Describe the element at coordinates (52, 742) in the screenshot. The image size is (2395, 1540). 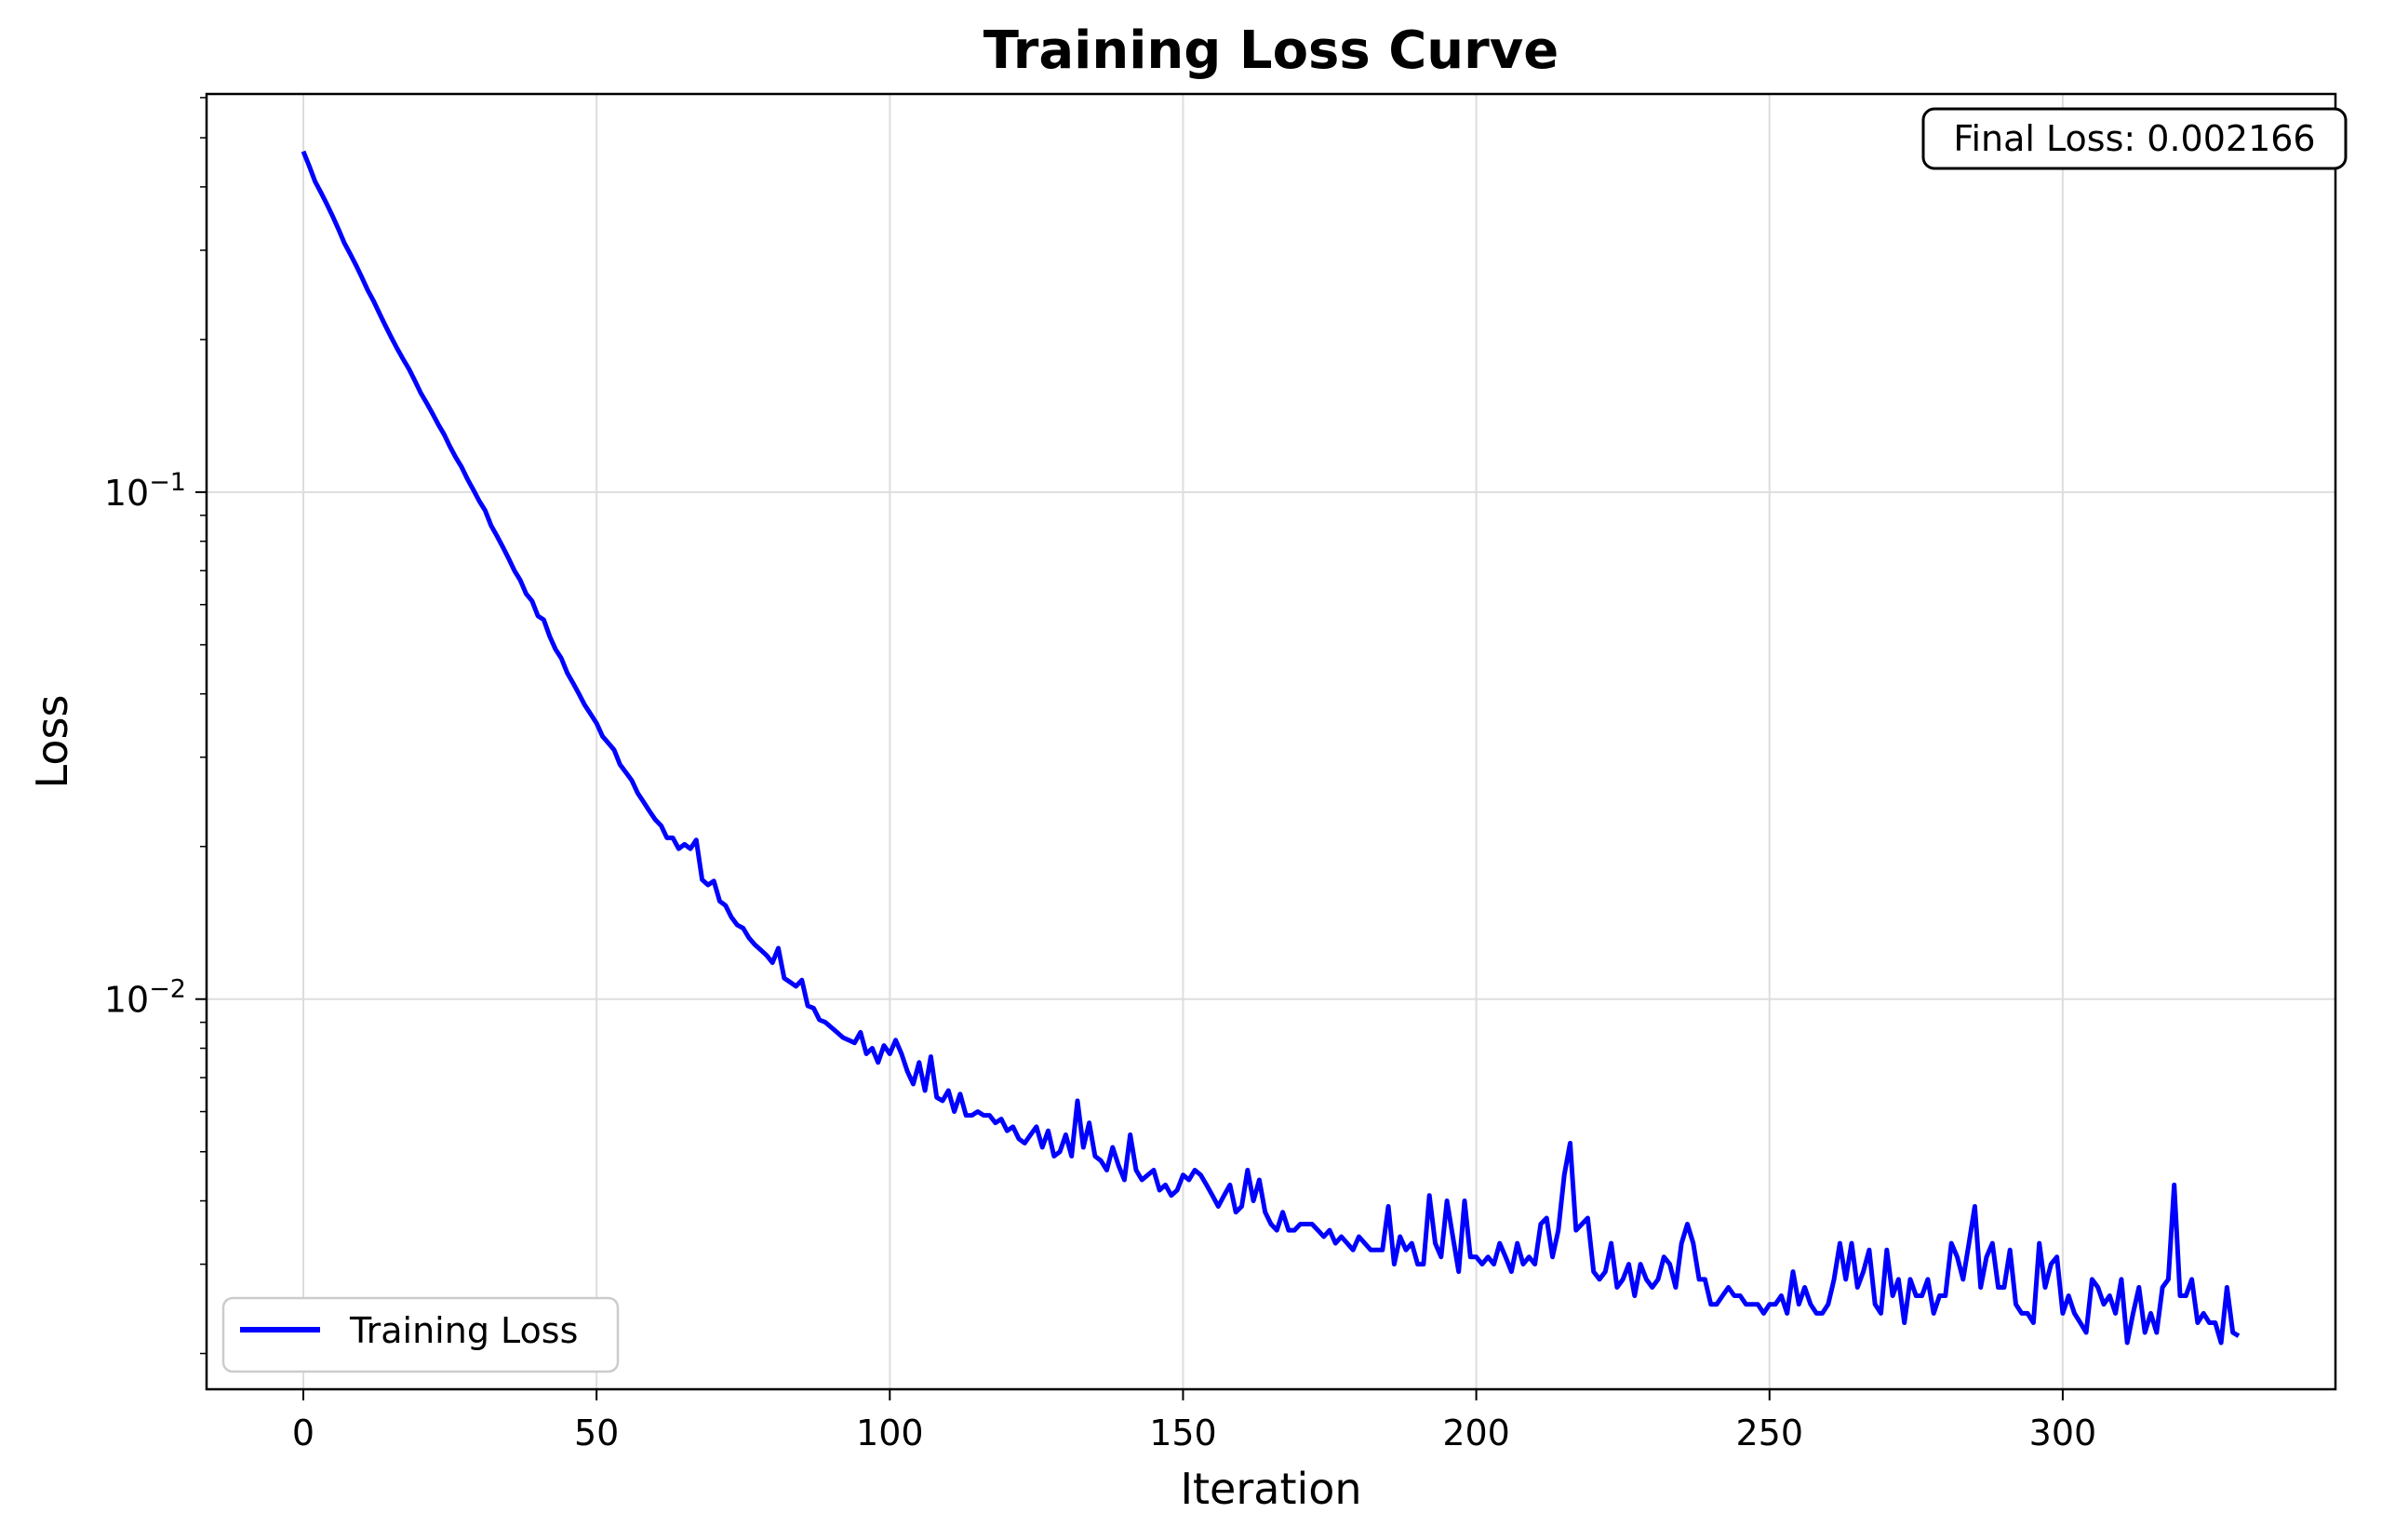
I see `y-axis-label: Loss` at that location.